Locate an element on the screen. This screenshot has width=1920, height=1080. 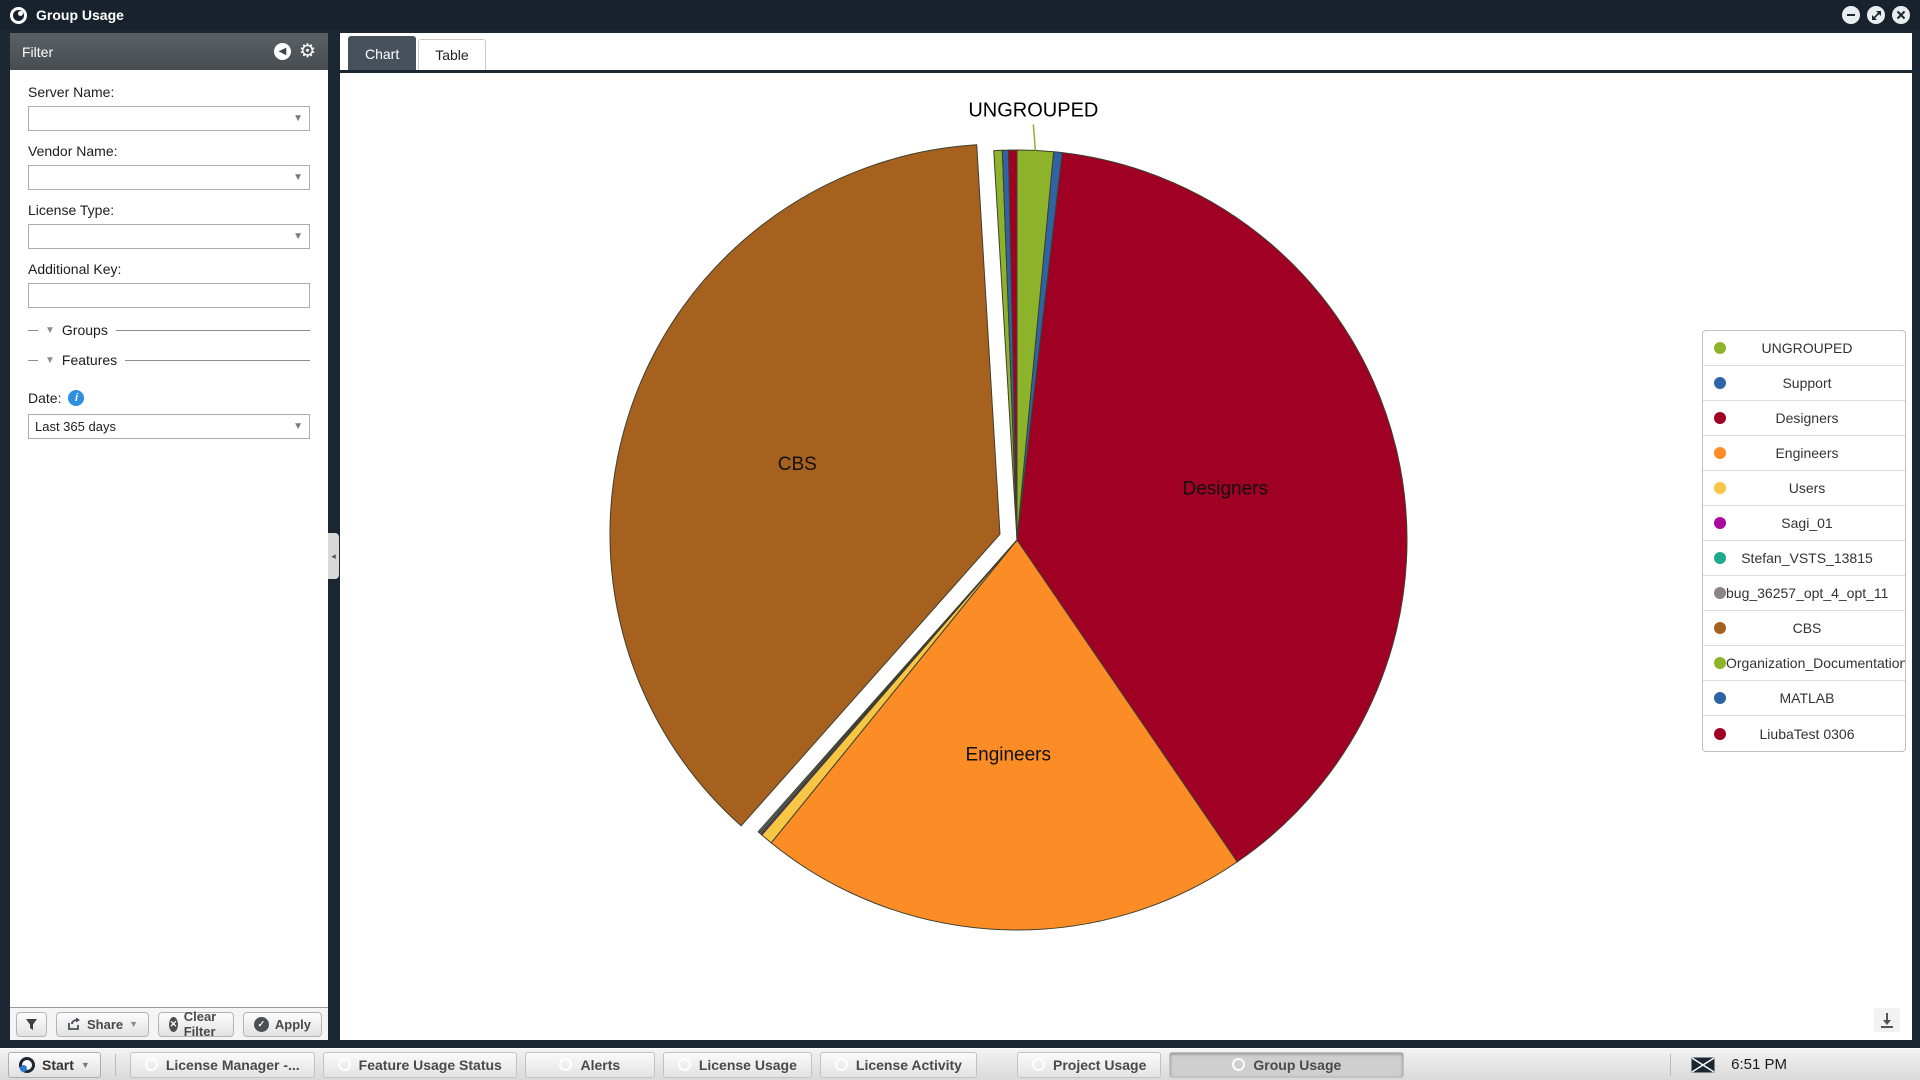
task-button-feature-usage-status: Feature Usage Status is located at coordinates (419, 1064).